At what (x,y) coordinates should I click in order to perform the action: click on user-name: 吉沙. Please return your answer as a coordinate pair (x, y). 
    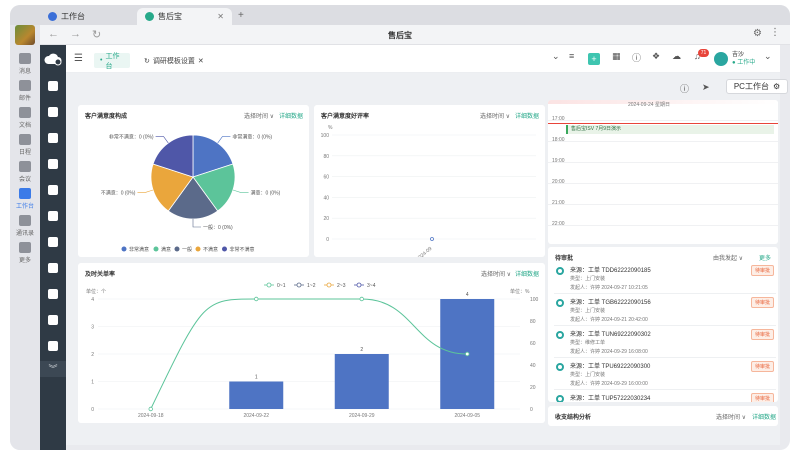
    Looking at the image, I should click on (738, 55).